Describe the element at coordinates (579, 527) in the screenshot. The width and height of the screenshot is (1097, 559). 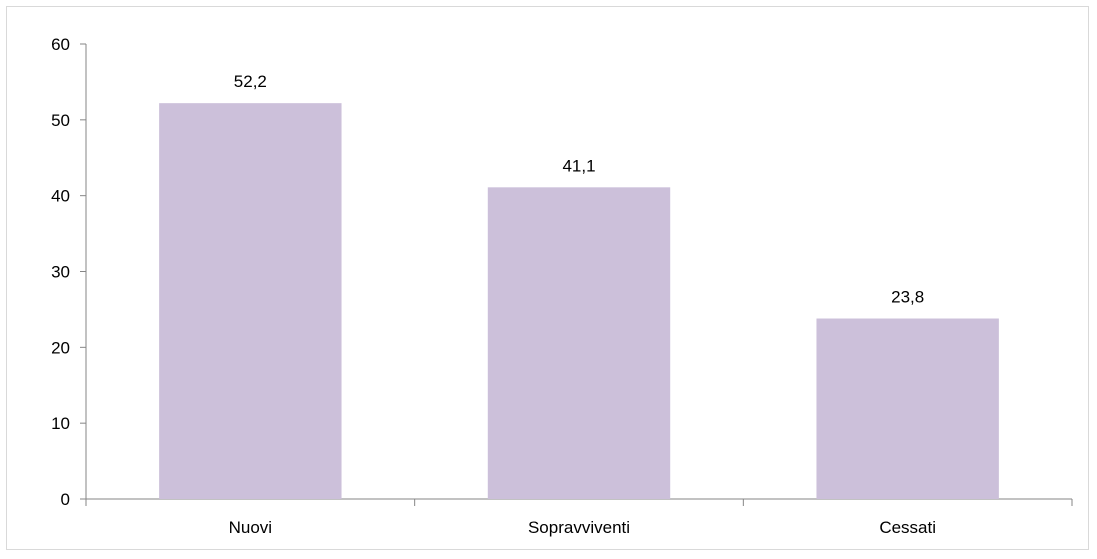
I see `x-category-label: Sopravviventi` at that location.